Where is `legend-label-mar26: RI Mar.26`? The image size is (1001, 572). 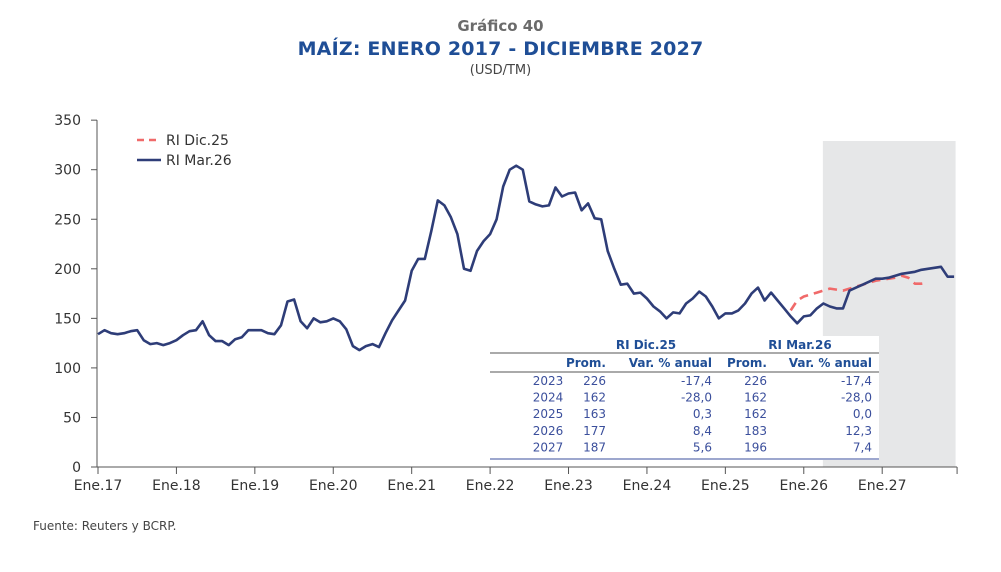
legend-label-mar26: RI Mar.26 is located at coordinates (199, 161).